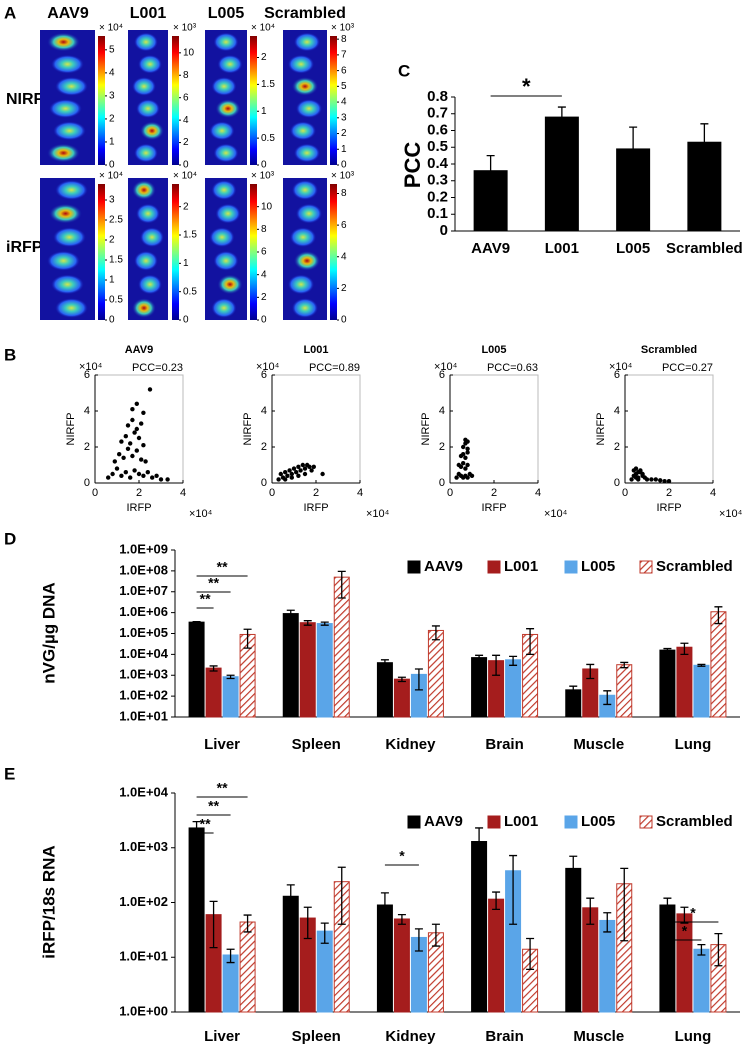 Image resolution: width=745 pixels, height=1049 pixels. Describe the element at coordinates (268, 84) in the screenshot. I see `colorbar-tick-label: 1.5` at that location.